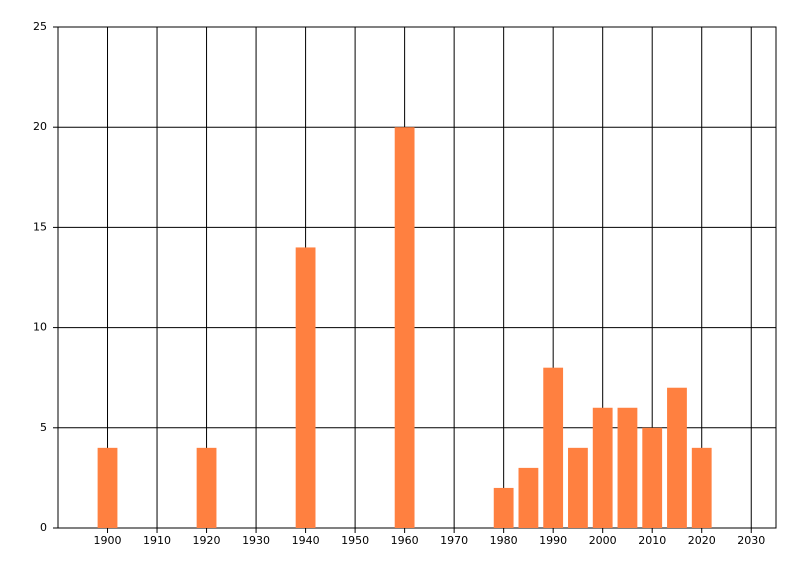 This screenshot has width=800, height=576. What do you see at coordinates (454, 540) in the screenshot?
I see `x-tick-label: 1970` at bounding box center [454, 540].